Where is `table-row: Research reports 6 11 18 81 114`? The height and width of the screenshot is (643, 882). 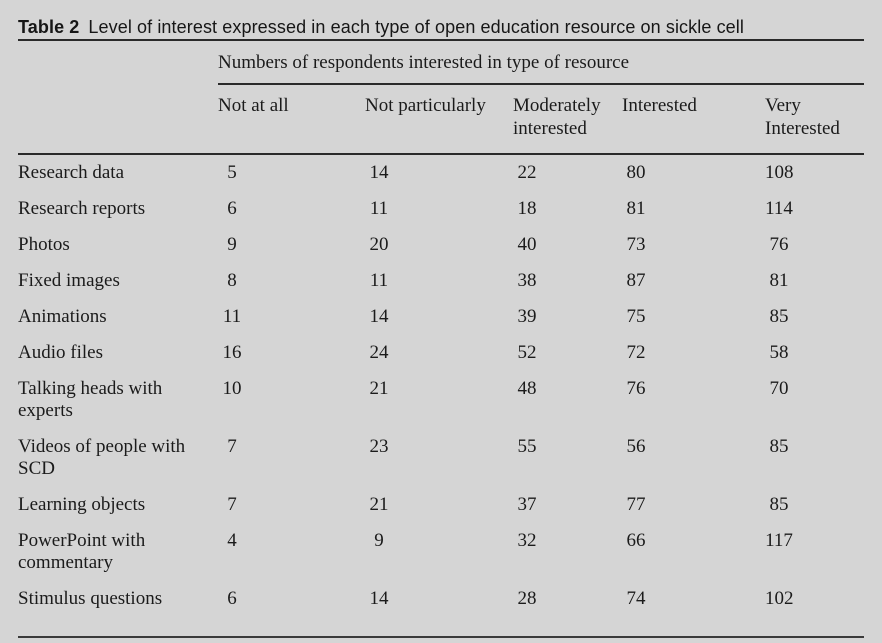 table-row: Research reports 6 11 18 81 114 is located at coordinates (441, 209).